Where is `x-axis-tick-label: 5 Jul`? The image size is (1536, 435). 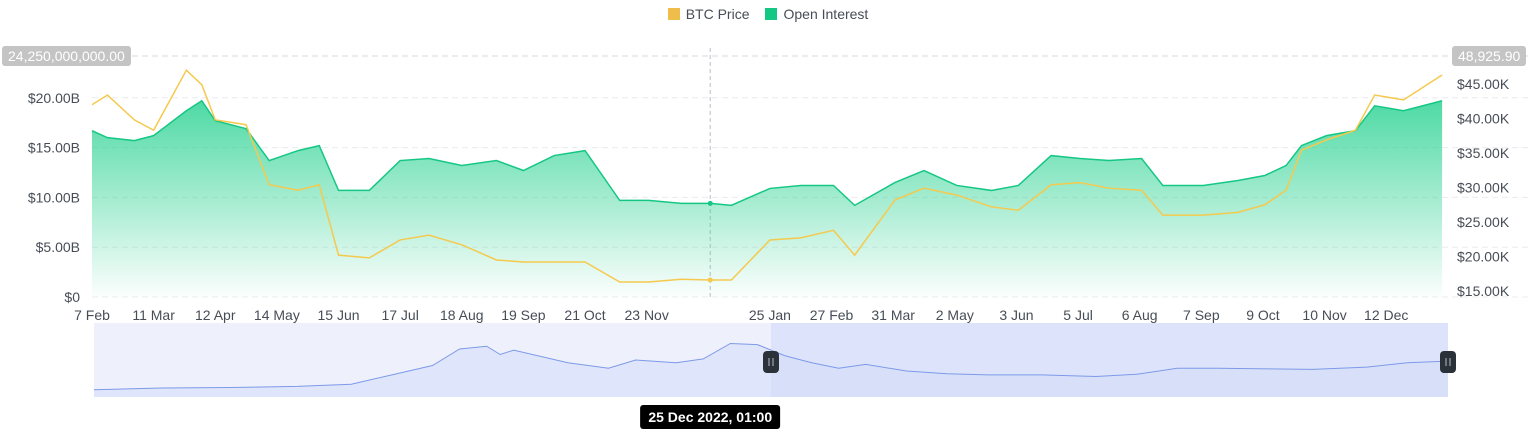 x-axis-tick-label: 5 Jul is located at coordinates (1078, 315).